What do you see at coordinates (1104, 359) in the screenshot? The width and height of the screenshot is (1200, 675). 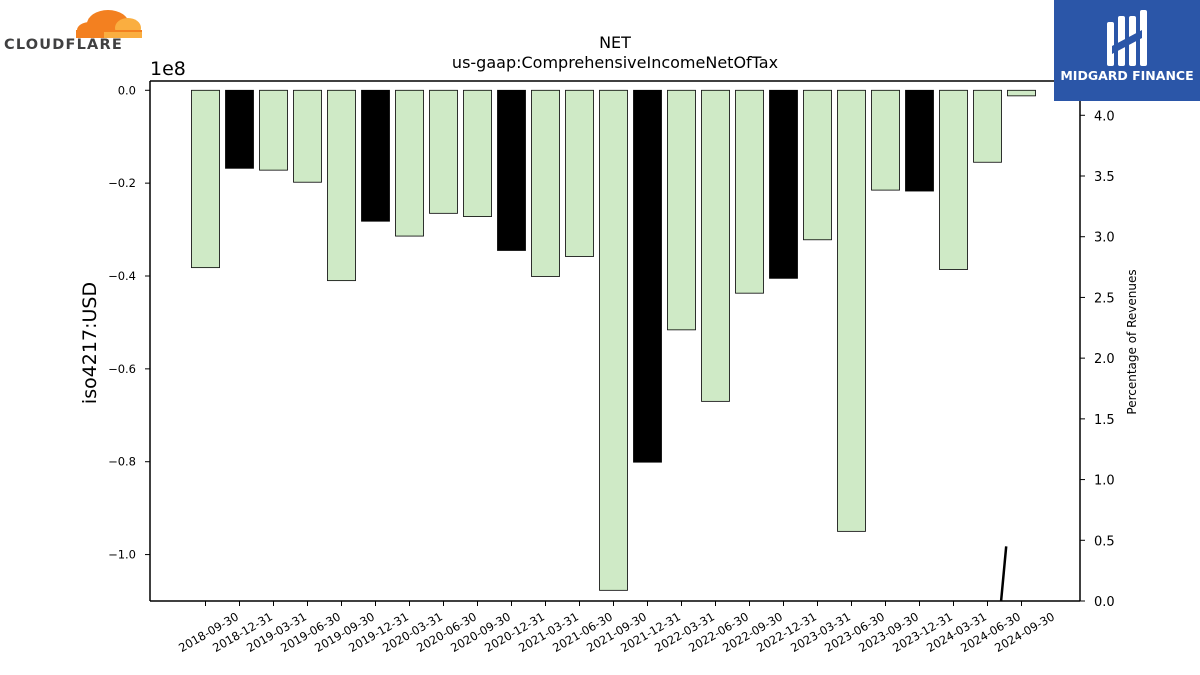 I see `y2-tick-label: 2.0` at bounding box center [1104, 359].